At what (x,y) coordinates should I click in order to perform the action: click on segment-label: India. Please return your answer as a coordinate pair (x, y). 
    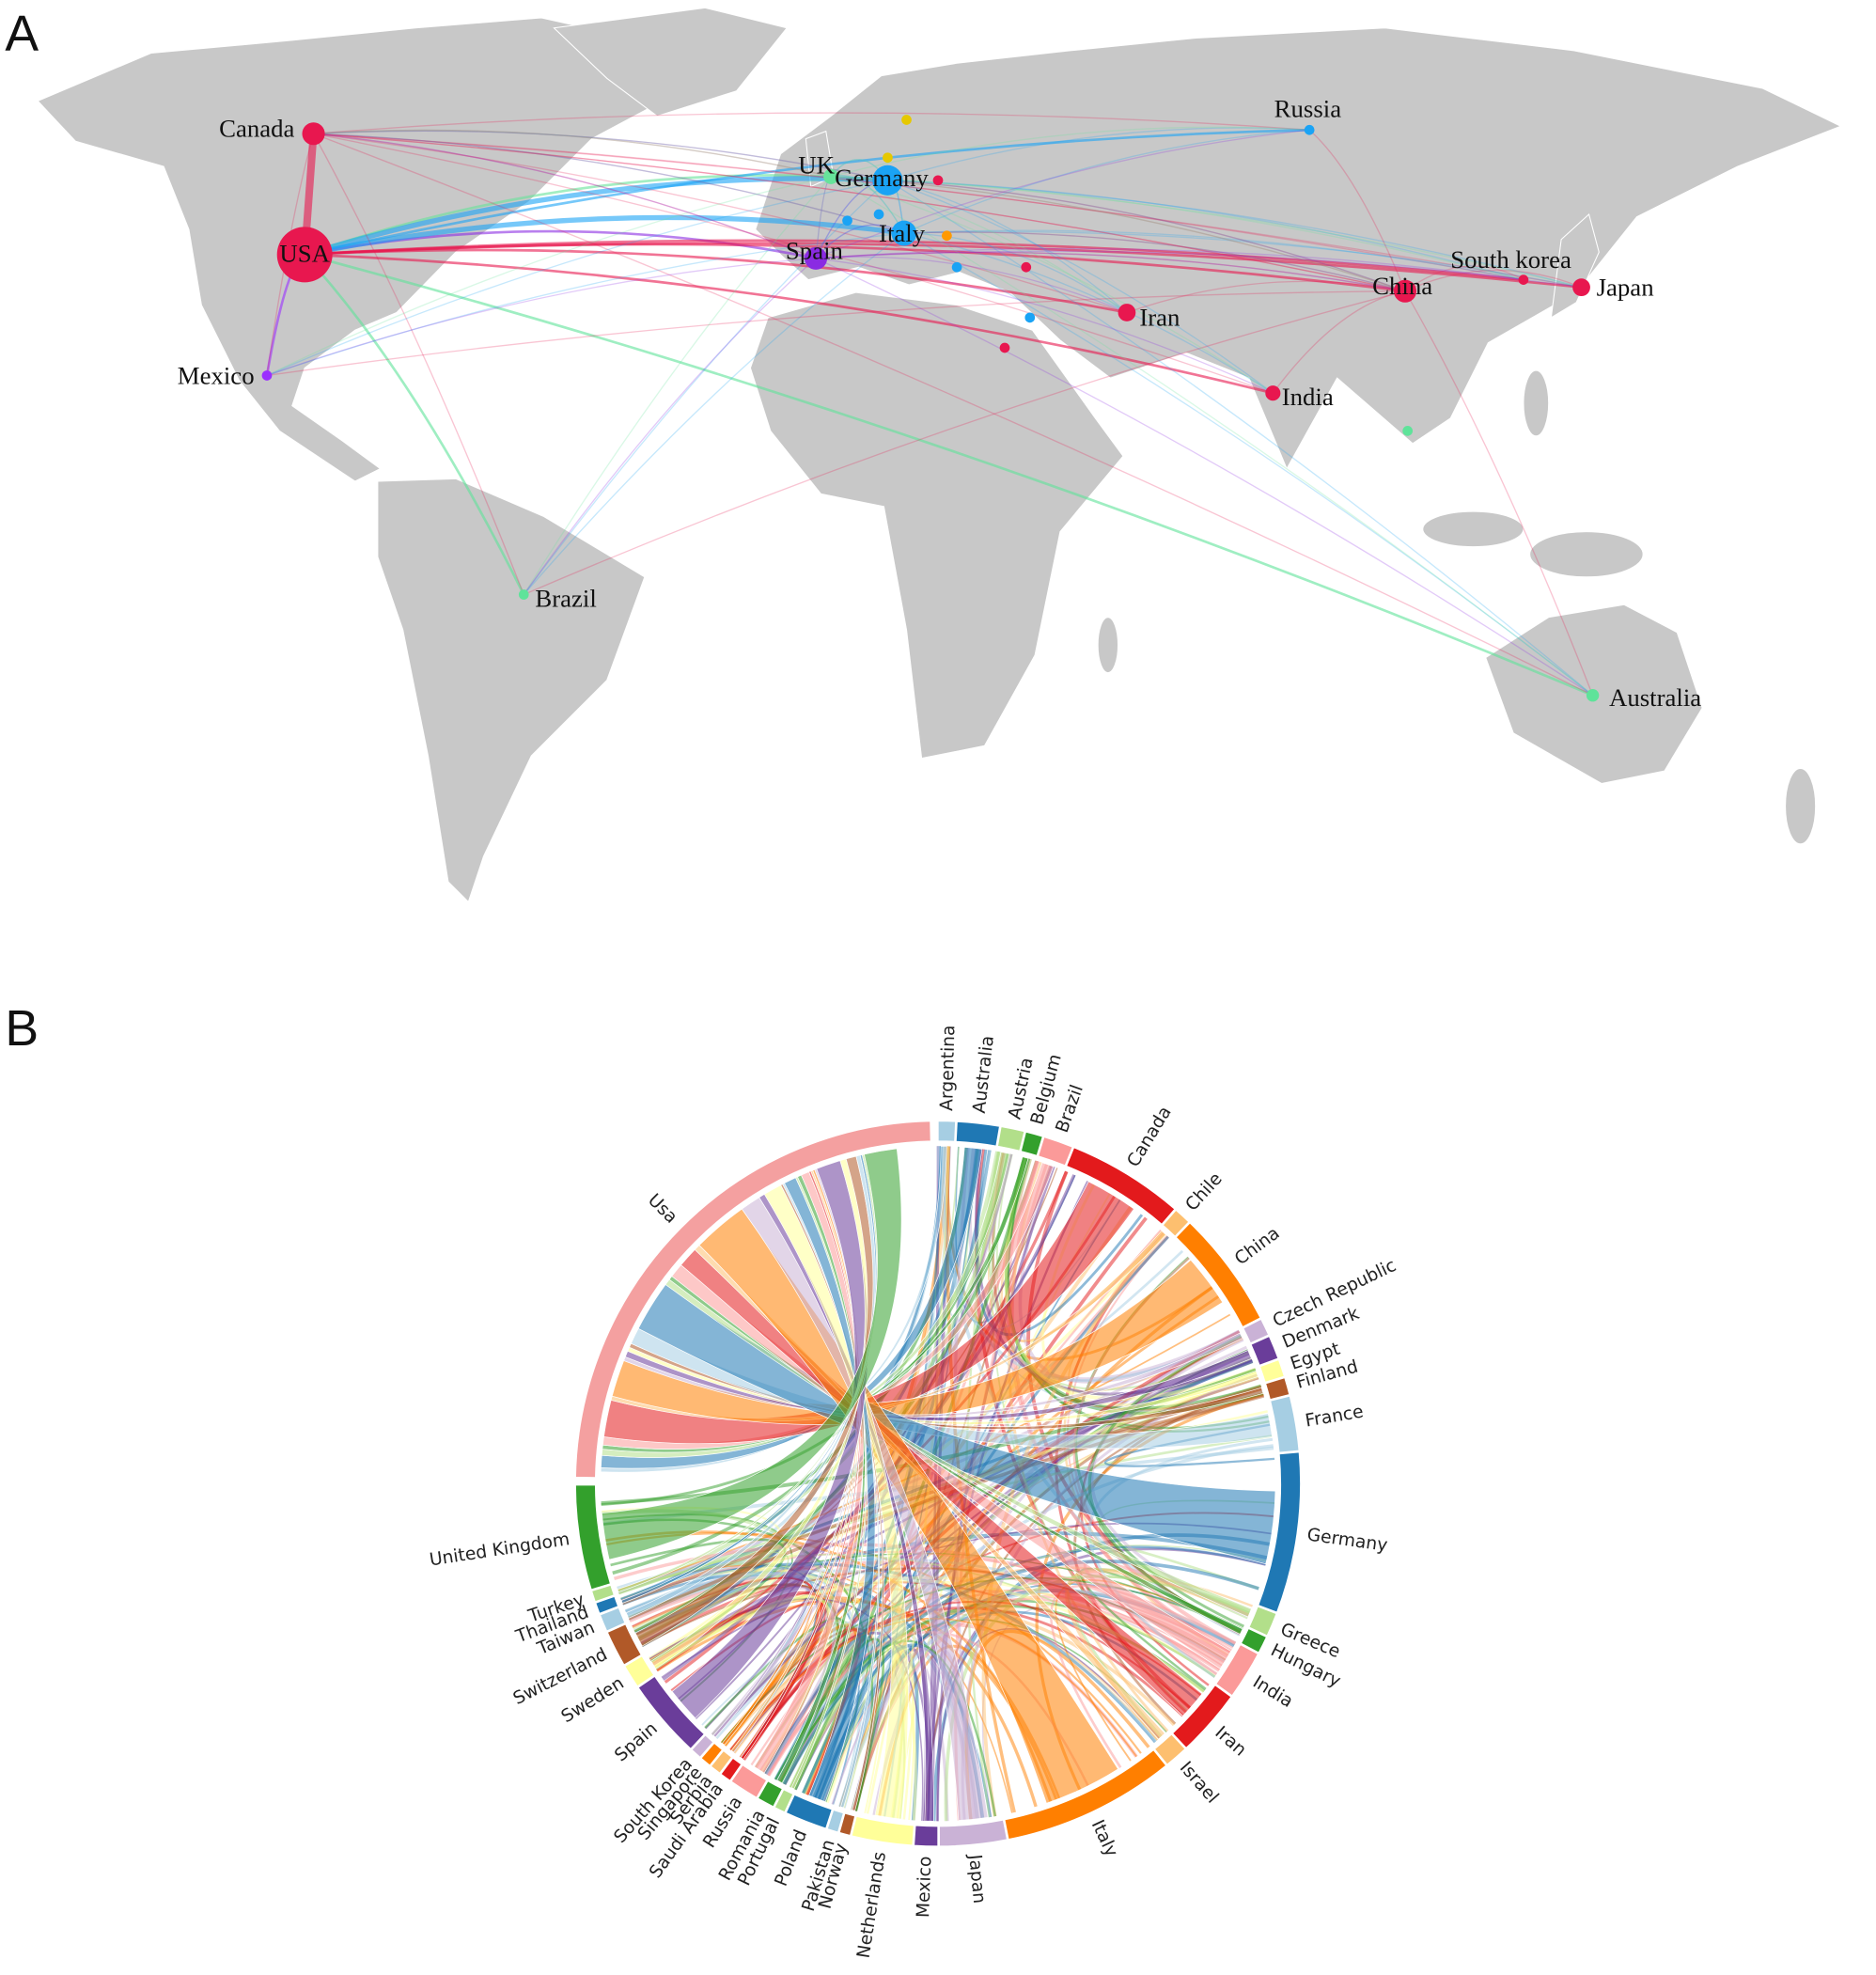
    Looking at the image, I should click on (1273, 1692).